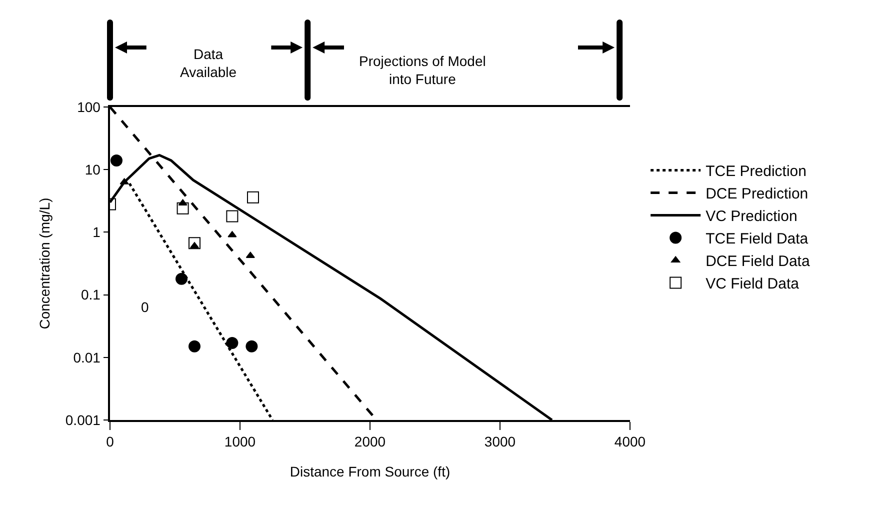 The image size is (892, 531). Describe the element at coordinates (110, 442) in the screenshot. I see `x-tick-label: 0` at that location.